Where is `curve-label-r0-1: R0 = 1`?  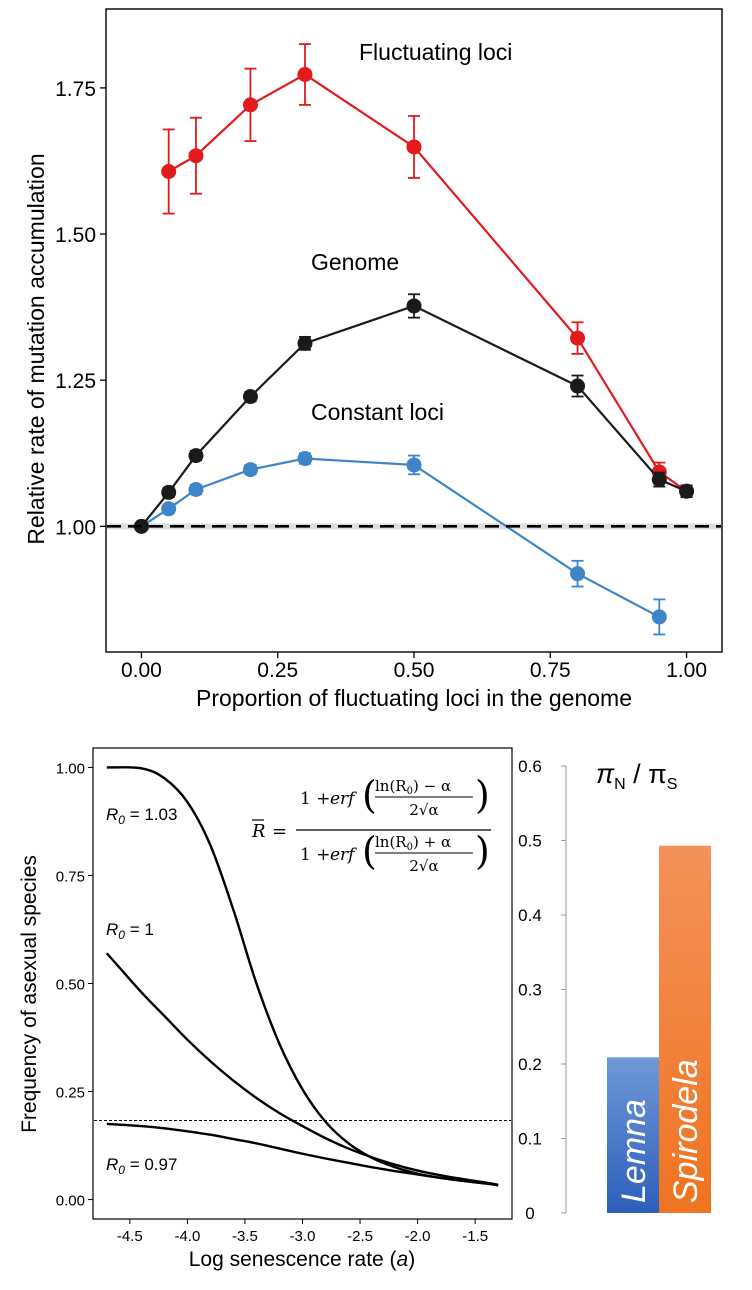 curve-label-r0-1: R0 = 1 is located at coordinates (130, 931).